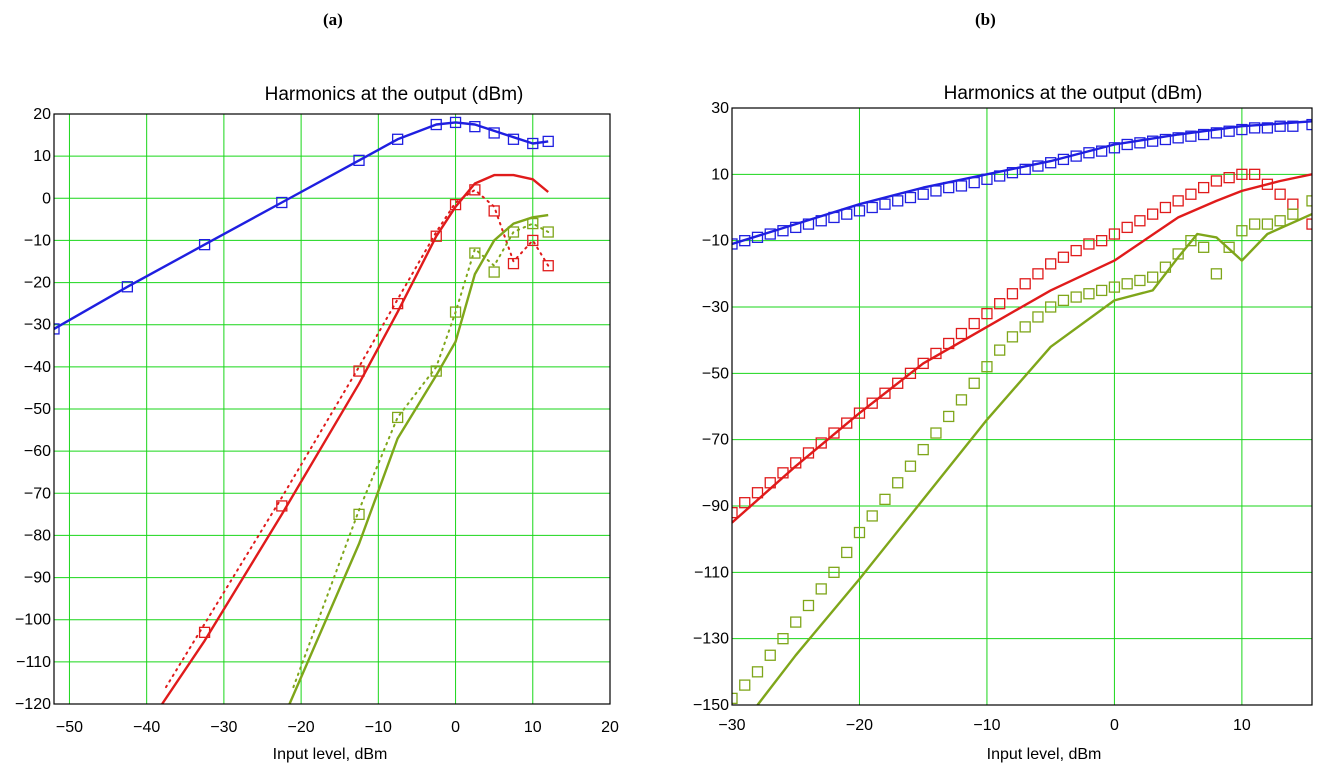  I want to click on x-tick-label: −30, so click(223, 727).